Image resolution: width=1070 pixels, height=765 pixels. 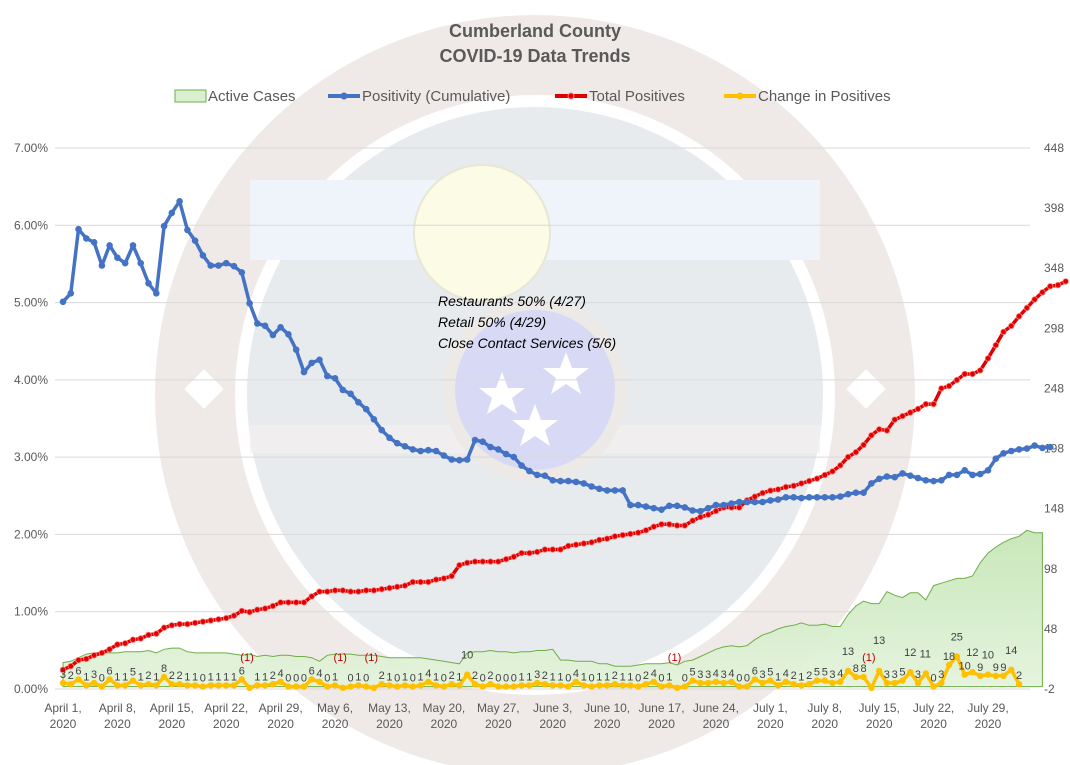 What do you see at coordinates (868, 658) in the screenshot?
I see `data-label-change-in-positives: (1)` at bounding box center [868, 658].